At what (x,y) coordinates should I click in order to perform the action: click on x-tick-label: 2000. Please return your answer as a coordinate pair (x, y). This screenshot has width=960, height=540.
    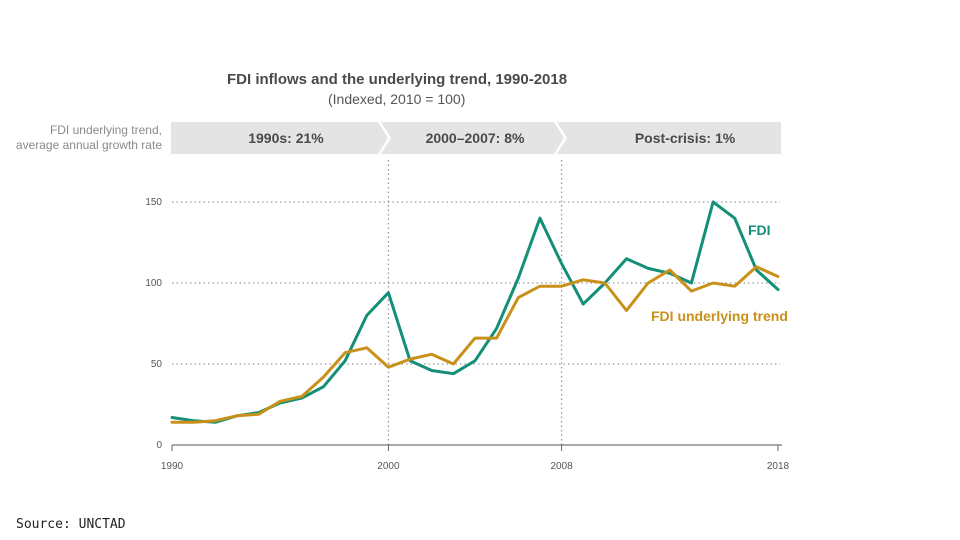
    Looking at the image, I should click on (388, 466).